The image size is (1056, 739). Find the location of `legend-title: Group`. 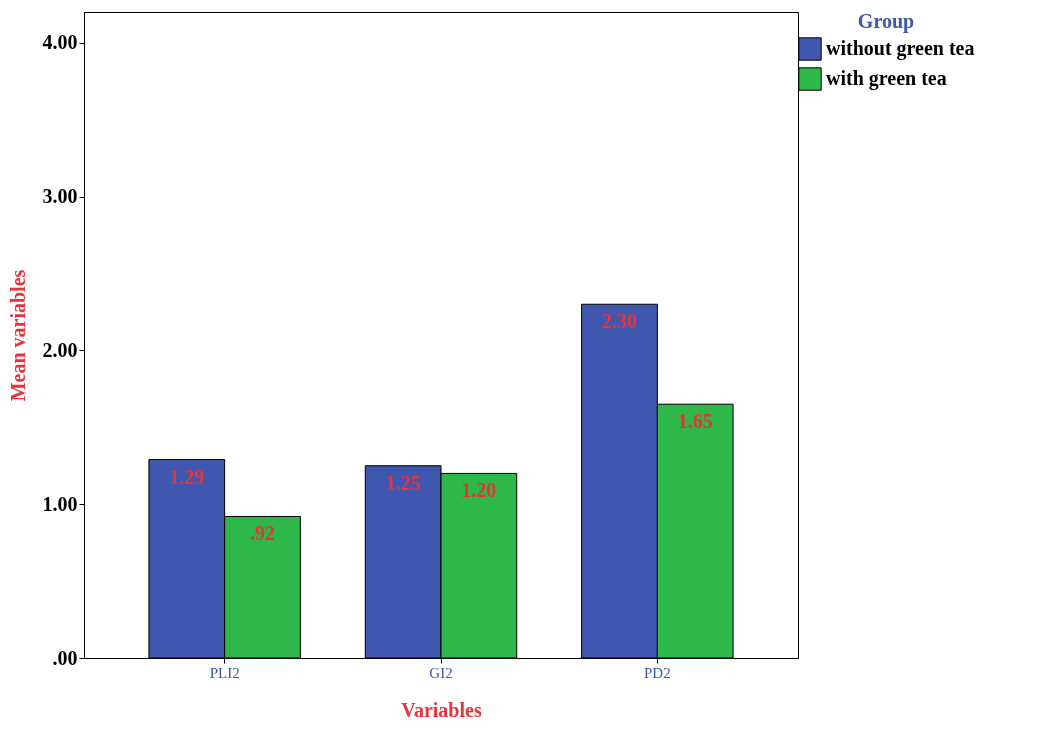

legend-title: Group is located at coordinates (886, 21).